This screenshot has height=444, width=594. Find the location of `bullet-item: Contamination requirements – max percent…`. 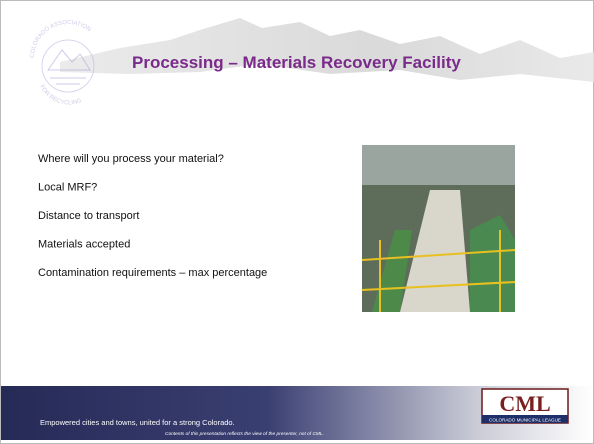

bullet-item: Contamination requirements – max percent… is located at coordinates (152, 273).